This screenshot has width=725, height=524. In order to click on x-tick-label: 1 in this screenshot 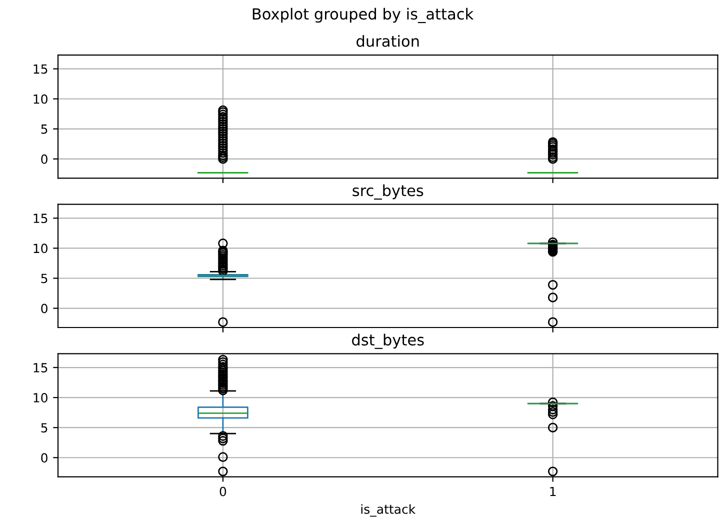, I will do `click(553, 491)`.